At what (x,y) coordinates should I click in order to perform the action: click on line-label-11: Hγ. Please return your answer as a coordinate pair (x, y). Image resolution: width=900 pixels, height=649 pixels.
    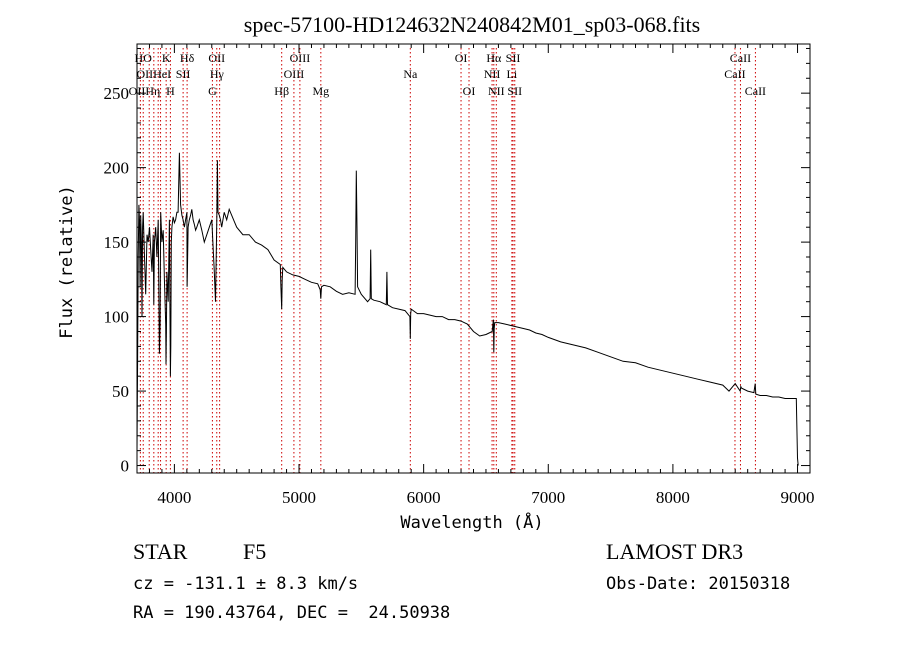
    Looking at the image, I should click on (217, 74).